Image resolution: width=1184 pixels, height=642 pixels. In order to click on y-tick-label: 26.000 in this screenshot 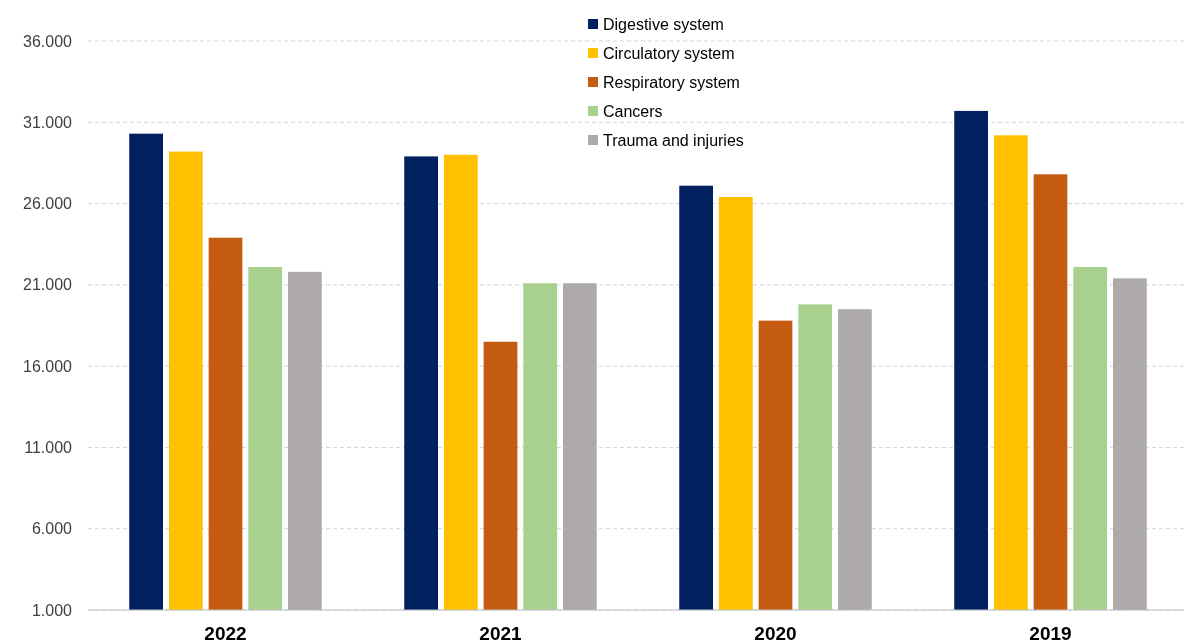, I will do `click(48, 204)`.